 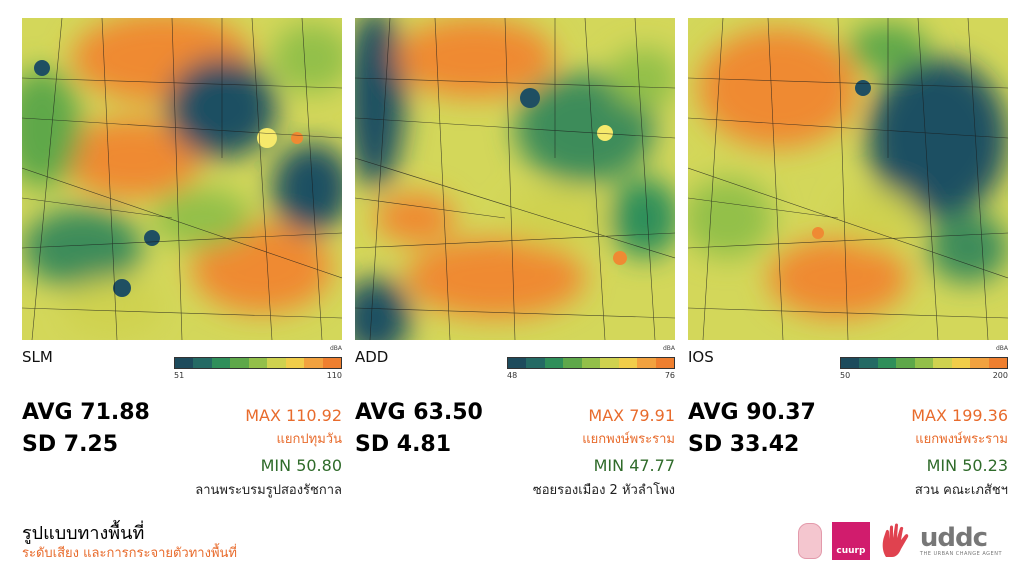 I want to click on min-value: MIN 50.23, so click(x=967, y=465).